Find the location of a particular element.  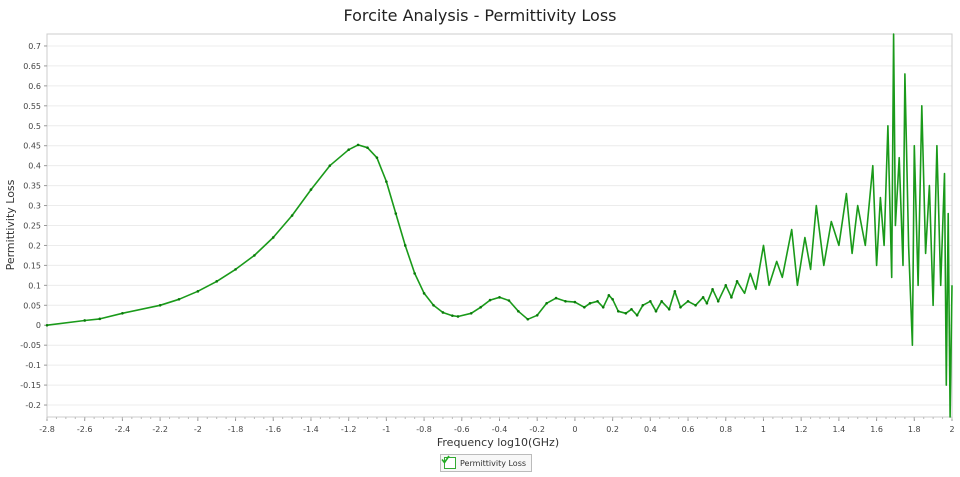

y-tick-label: 0.5 is located at coordinates (34, 126).